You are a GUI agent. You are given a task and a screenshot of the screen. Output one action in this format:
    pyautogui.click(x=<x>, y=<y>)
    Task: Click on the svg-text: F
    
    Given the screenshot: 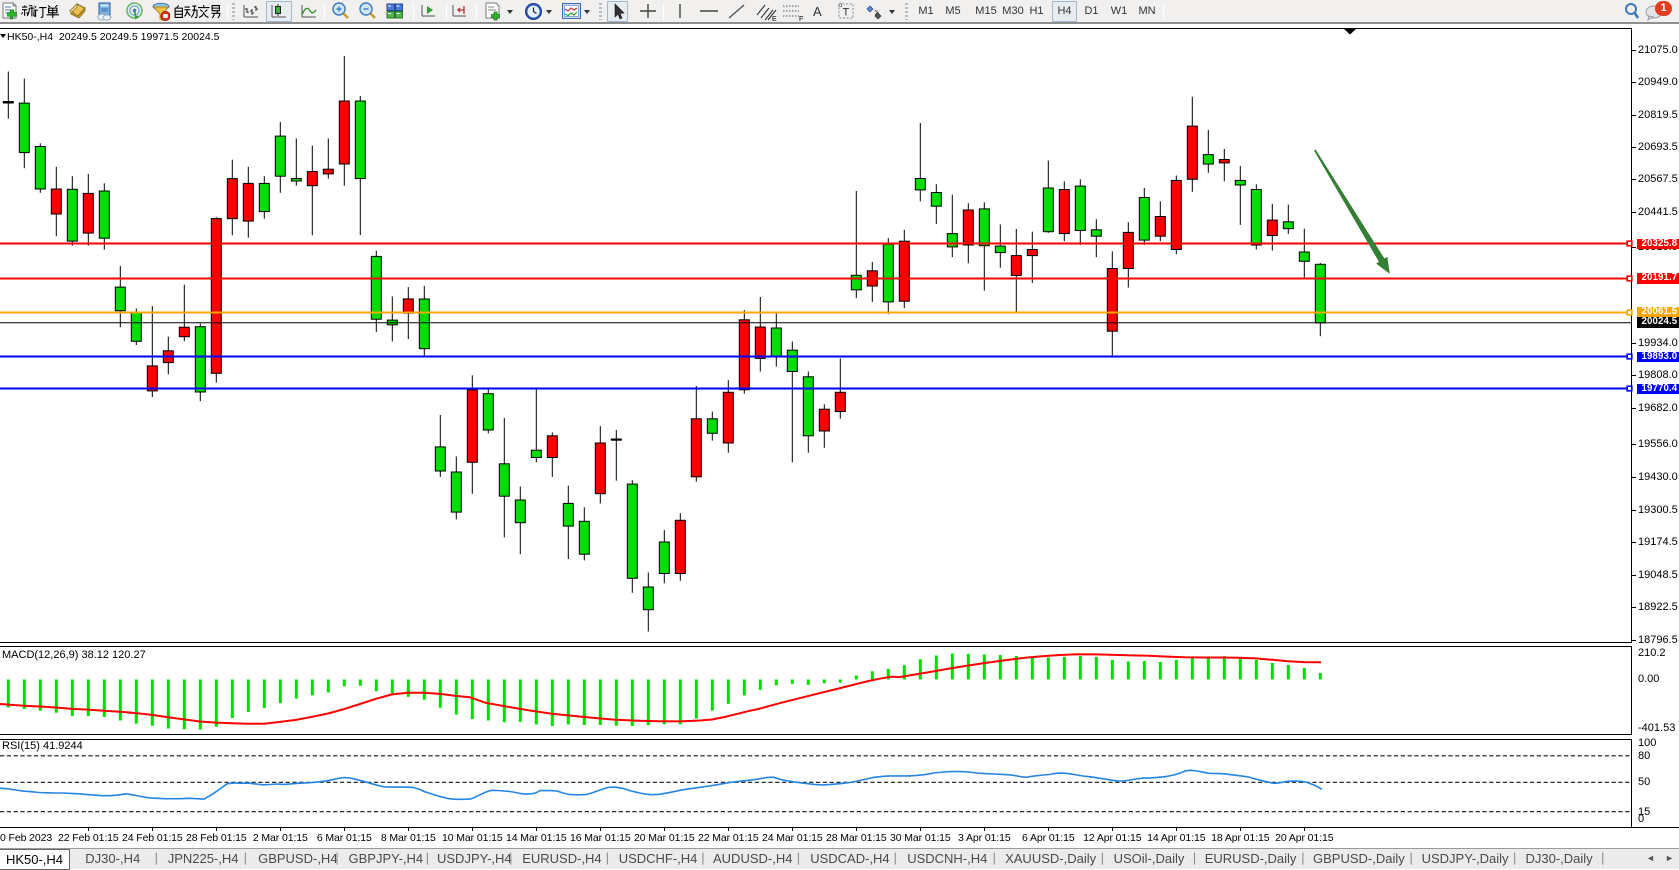 What is the action you would take?
    pyautogui.click(x=801, y=19)
    